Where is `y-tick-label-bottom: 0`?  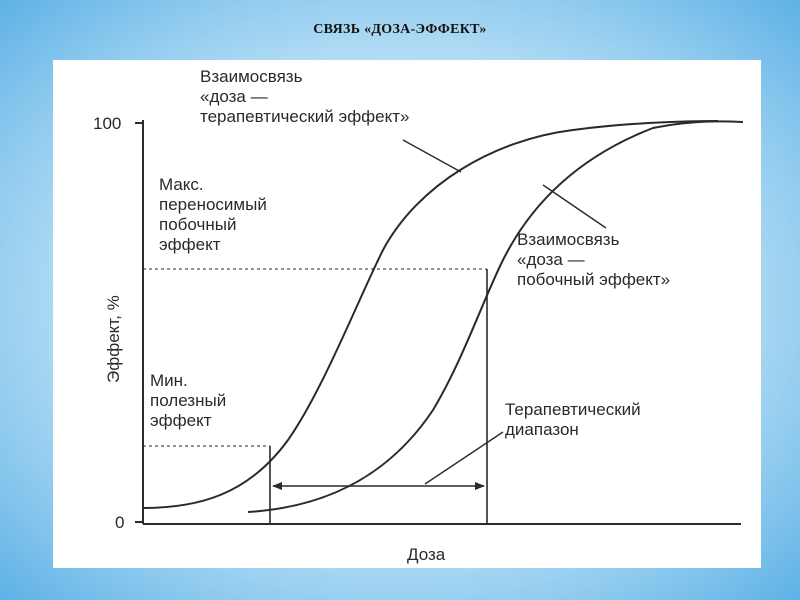
y-tick-label-bottom: 0 is located at coordinates (119, 522).